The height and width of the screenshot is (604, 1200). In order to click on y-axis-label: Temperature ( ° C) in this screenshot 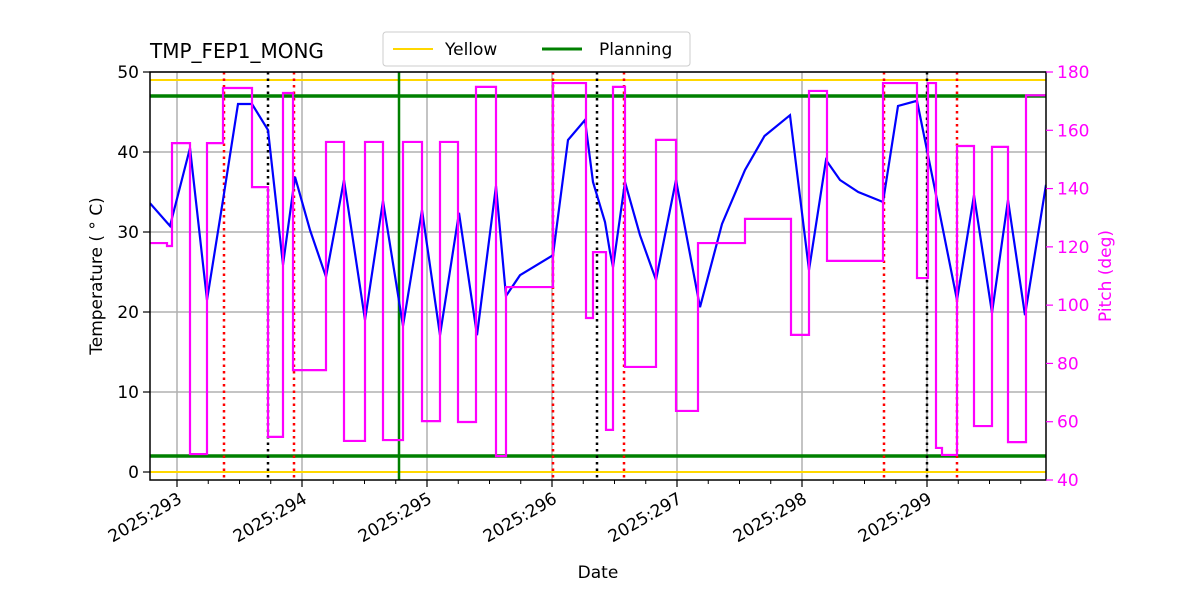, I will do `click(97, 276)`.